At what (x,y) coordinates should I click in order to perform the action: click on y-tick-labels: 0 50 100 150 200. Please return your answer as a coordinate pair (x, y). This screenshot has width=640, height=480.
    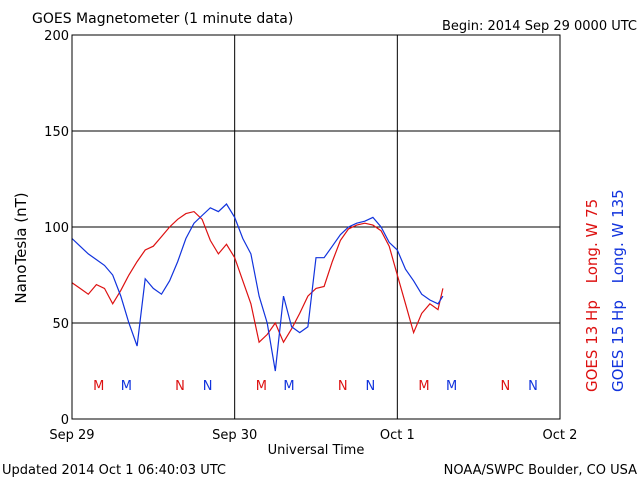
    Looking at the image, I should click on (56, 228).